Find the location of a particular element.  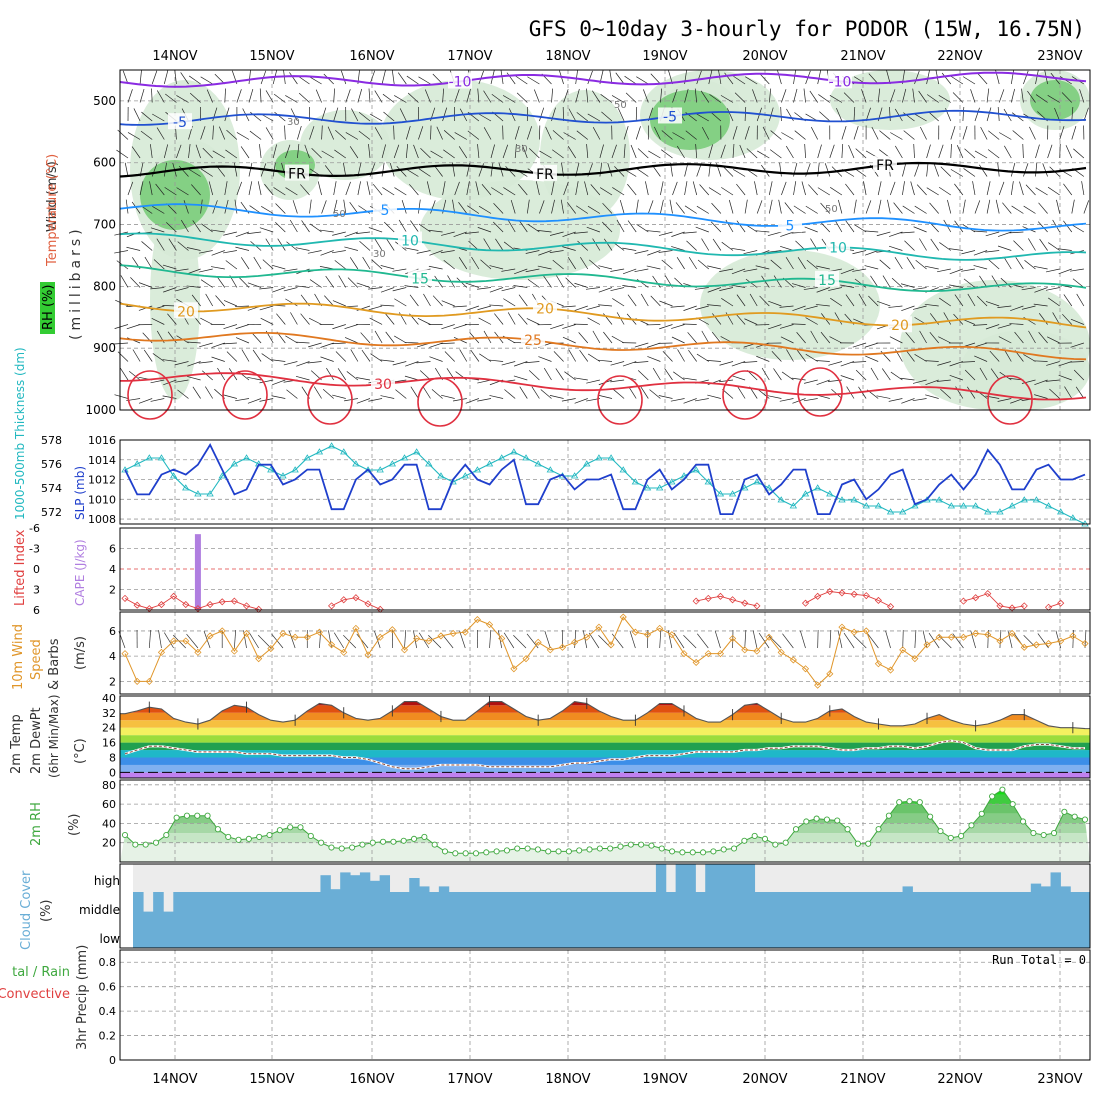

rh-band is located at coordinates (605, 809).